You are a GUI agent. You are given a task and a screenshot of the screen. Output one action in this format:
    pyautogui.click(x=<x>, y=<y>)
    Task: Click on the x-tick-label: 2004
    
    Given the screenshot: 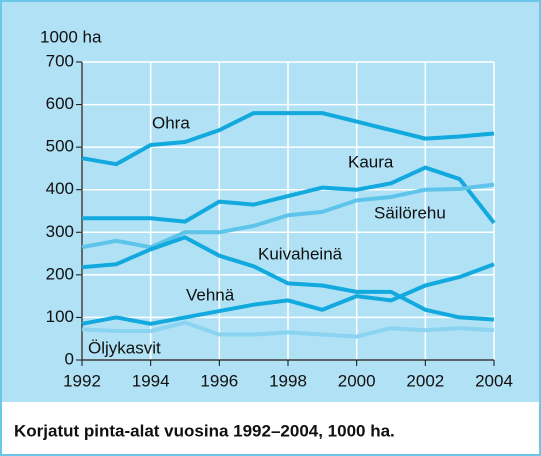 What is the action you would take?
    pyautogui.click(x=494, y=380)
    